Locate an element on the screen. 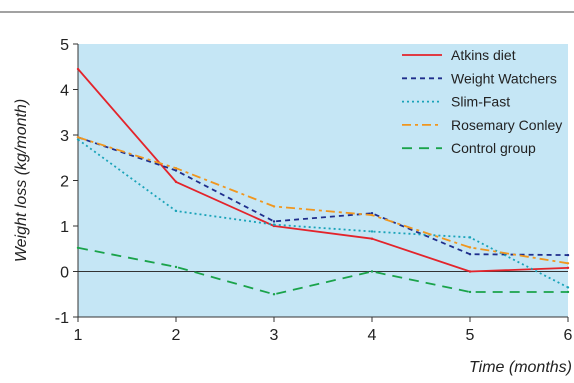 This screenshot has height=383, width=574. y-tick-label: 2 is located at coordinates (64, 182).